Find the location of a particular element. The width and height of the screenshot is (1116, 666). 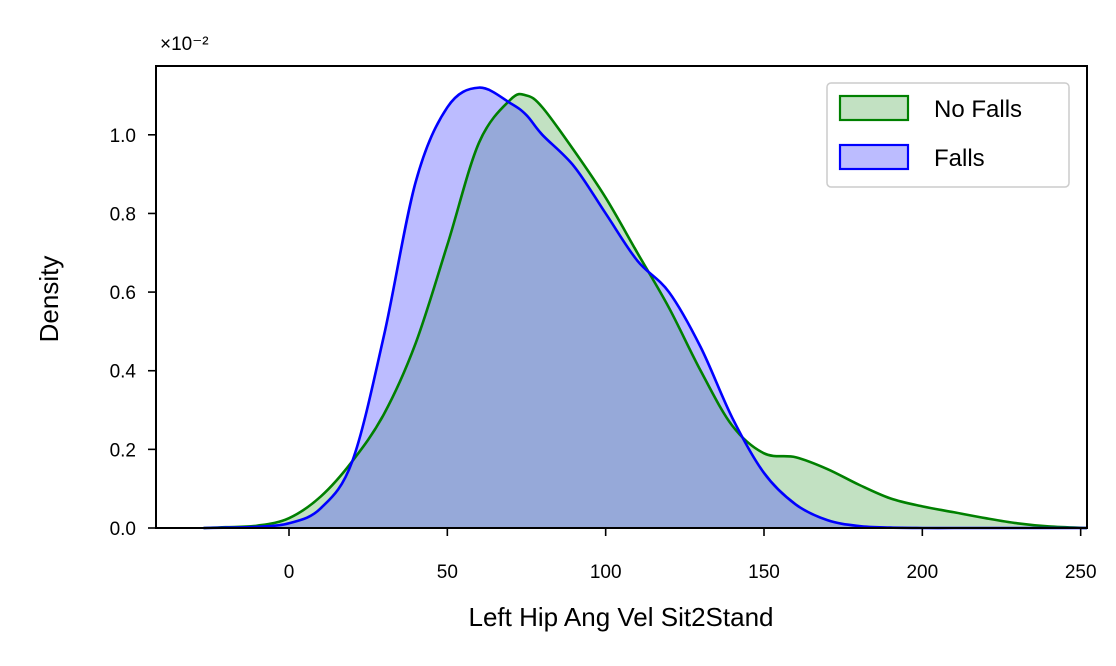

x-tick-label: 100 is located at coordinates (606, 572).